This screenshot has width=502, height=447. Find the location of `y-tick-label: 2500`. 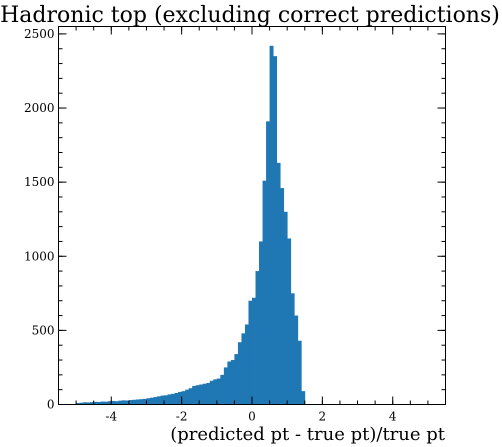

y-tick-label: 2500 is located at coordinates (39, 34).